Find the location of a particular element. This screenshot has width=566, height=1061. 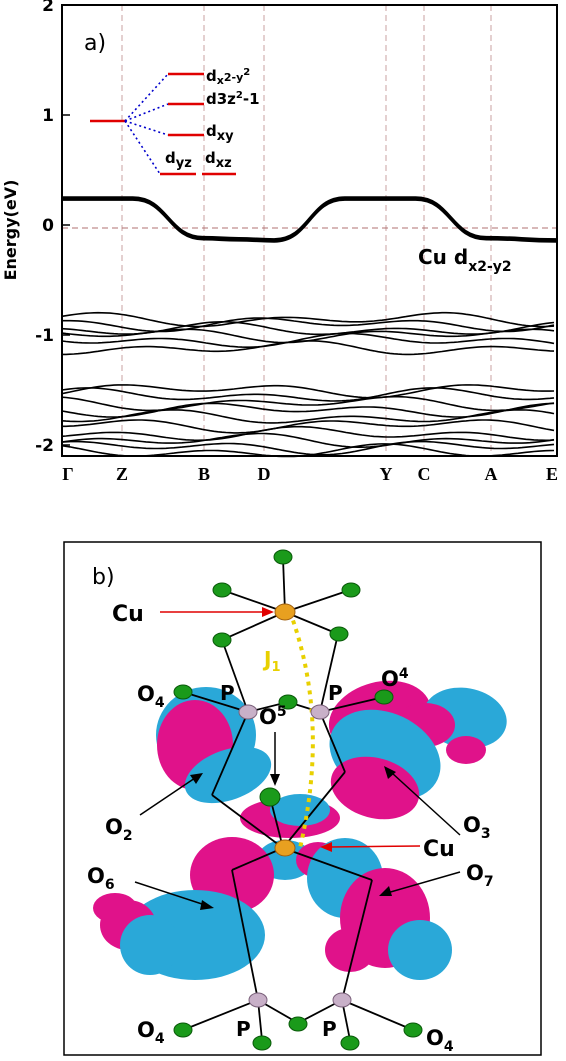

p-label-lower-left: P is located at coordinates (243, 1029).